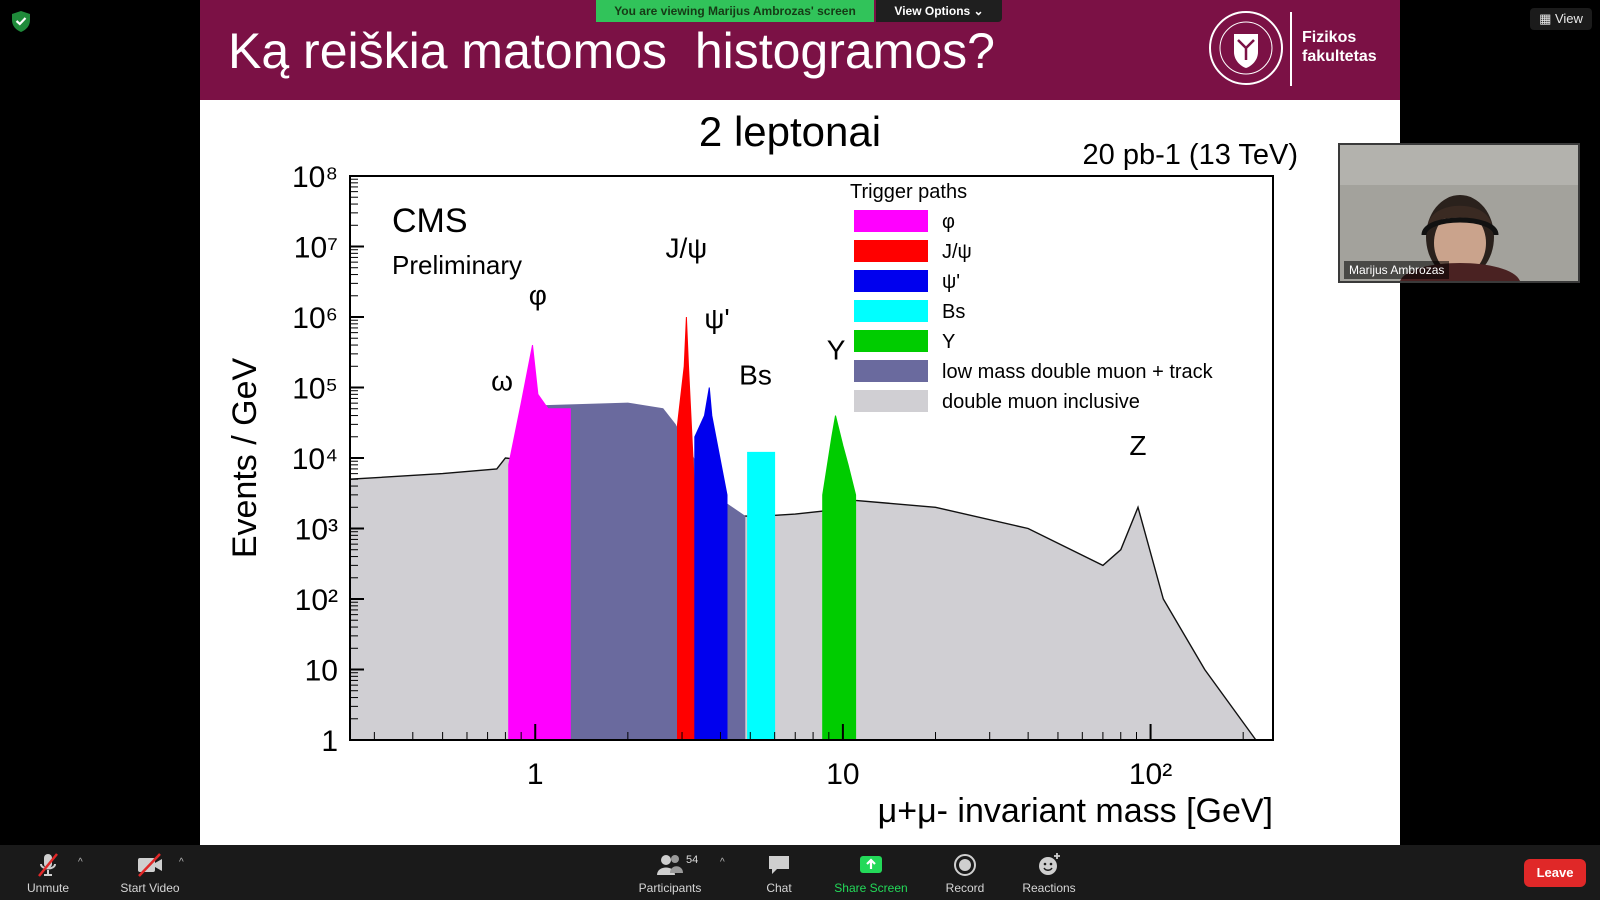  What do you see at coordinates (1041, 402) in the screenshot?
I see `legend-entry: double muon inclusive` at bounding box center [1041, 402].